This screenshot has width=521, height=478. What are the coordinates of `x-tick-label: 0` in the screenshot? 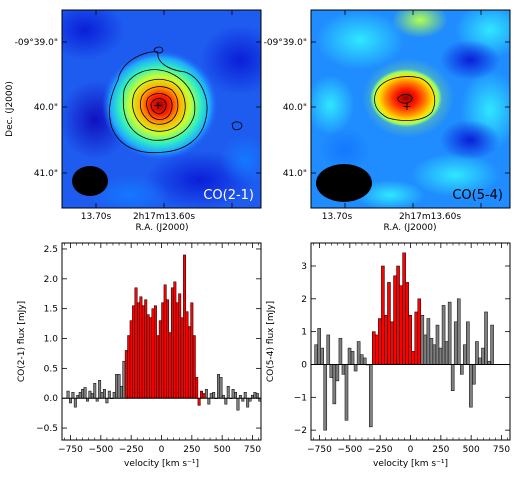 It's located at (162, 450).